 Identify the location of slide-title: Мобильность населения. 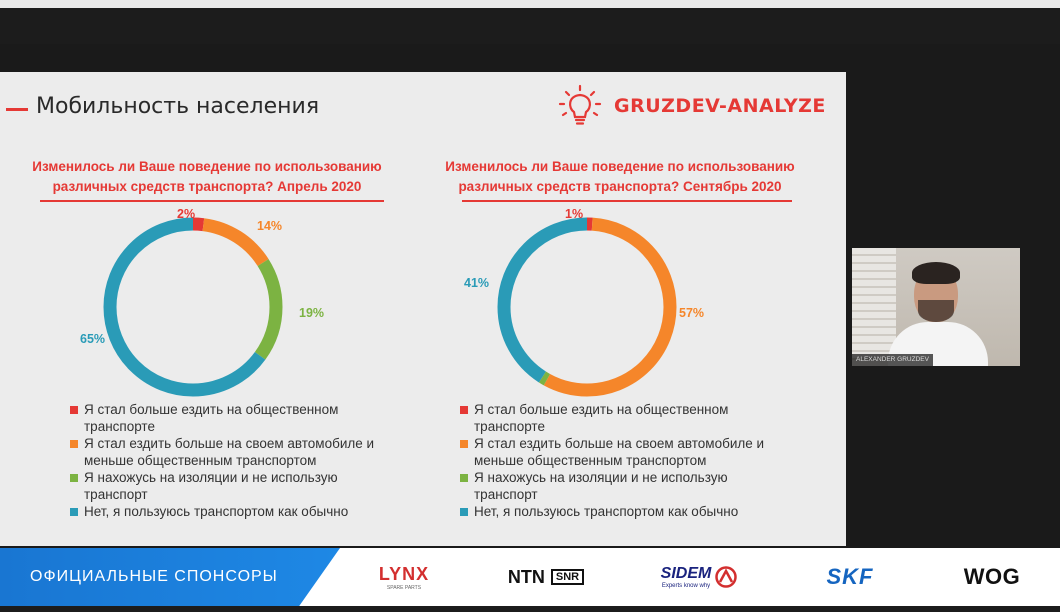
(178, 106).